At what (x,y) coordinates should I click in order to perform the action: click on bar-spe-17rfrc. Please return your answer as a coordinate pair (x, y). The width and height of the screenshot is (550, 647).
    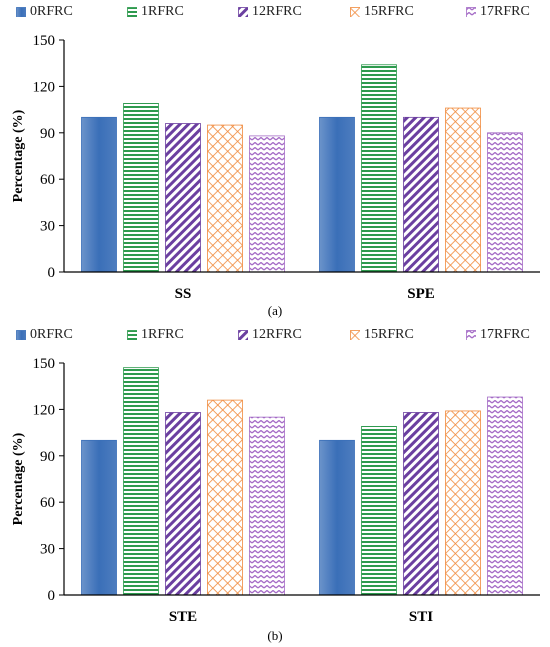
    Looking at the image, I should click on (505, 202).